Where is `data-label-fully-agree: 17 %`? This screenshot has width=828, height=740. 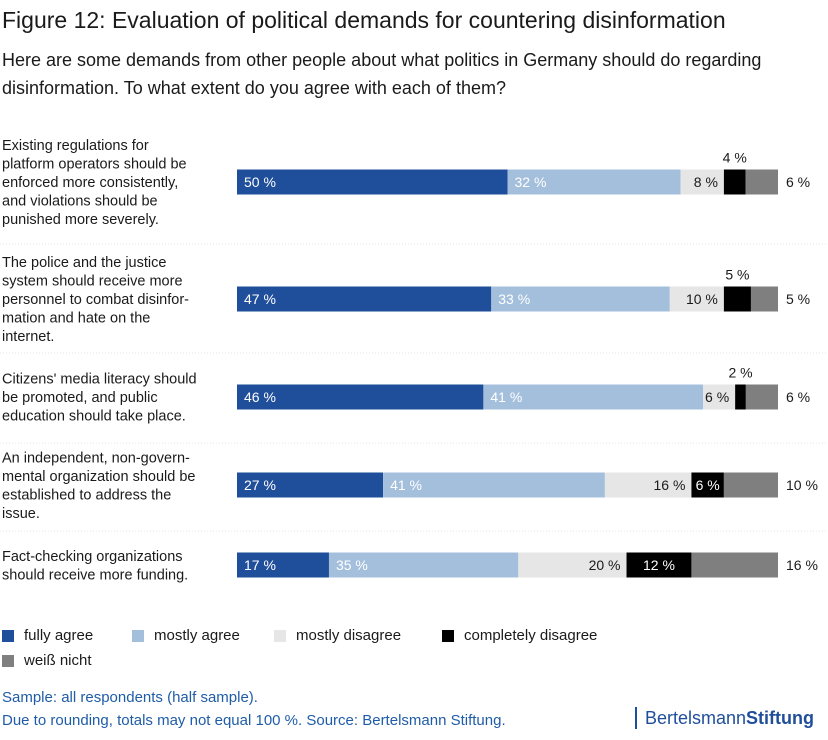
data-label-fully-agree: 17 % is located at coordinates (260, 565).